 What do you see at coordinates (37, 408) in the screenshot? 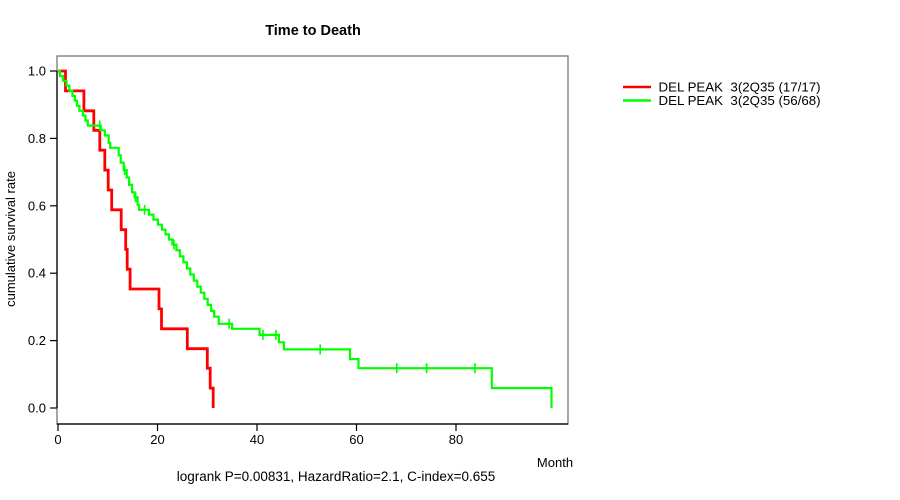
I see `y-tick-label: 0.0` at bounding box center [37, 408].